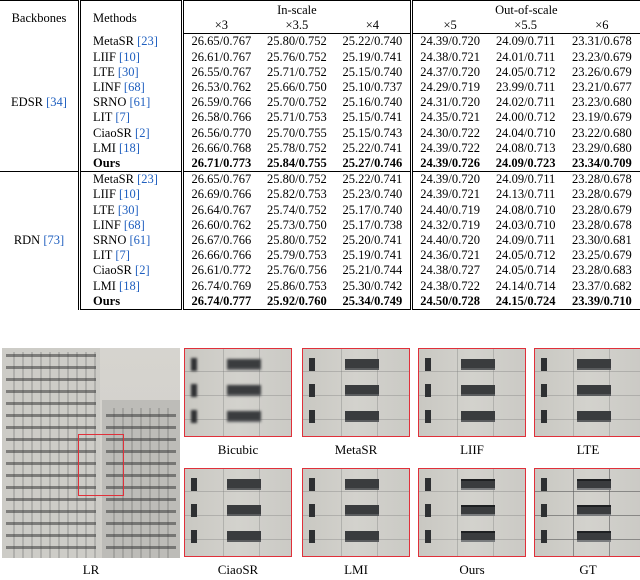 The height and width of the screenshot is (580, 640). I want to click on method-name: LINF, so click(107, 224).